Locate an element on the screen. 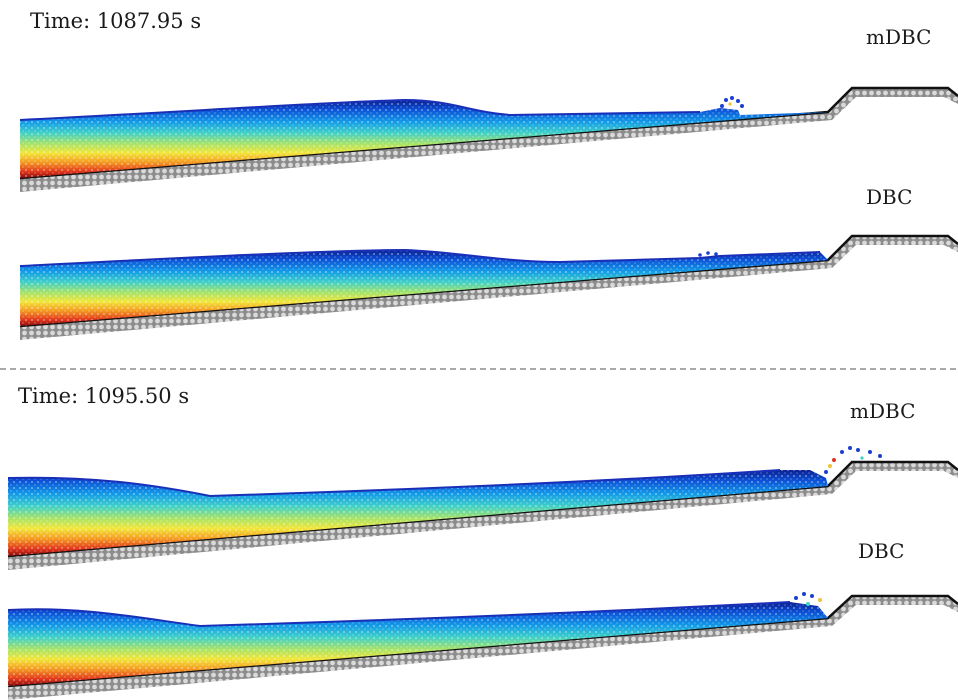  time-label: Time: 1087.95 s is located at coordinates (115, 21).